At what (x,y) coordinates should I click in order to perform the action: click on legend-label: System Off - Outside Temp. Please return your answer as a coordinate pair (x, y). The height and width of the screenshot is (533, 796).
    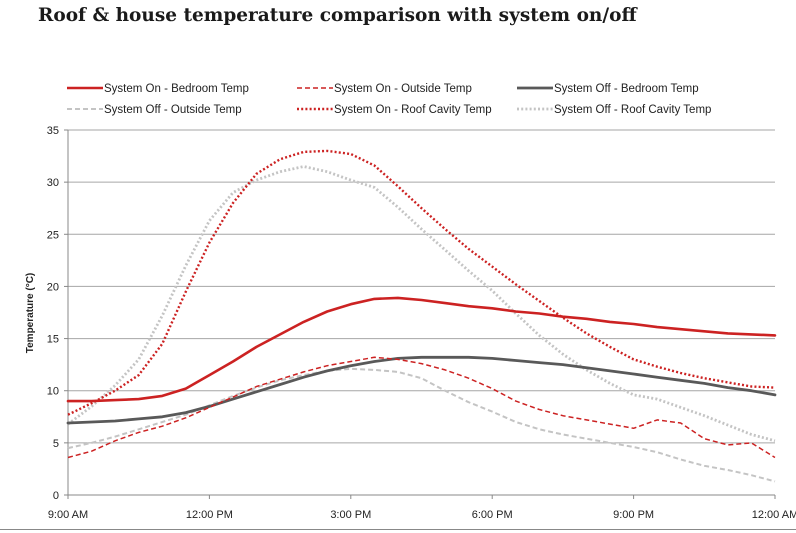
    Looking at the image, I should click on (173, 110).